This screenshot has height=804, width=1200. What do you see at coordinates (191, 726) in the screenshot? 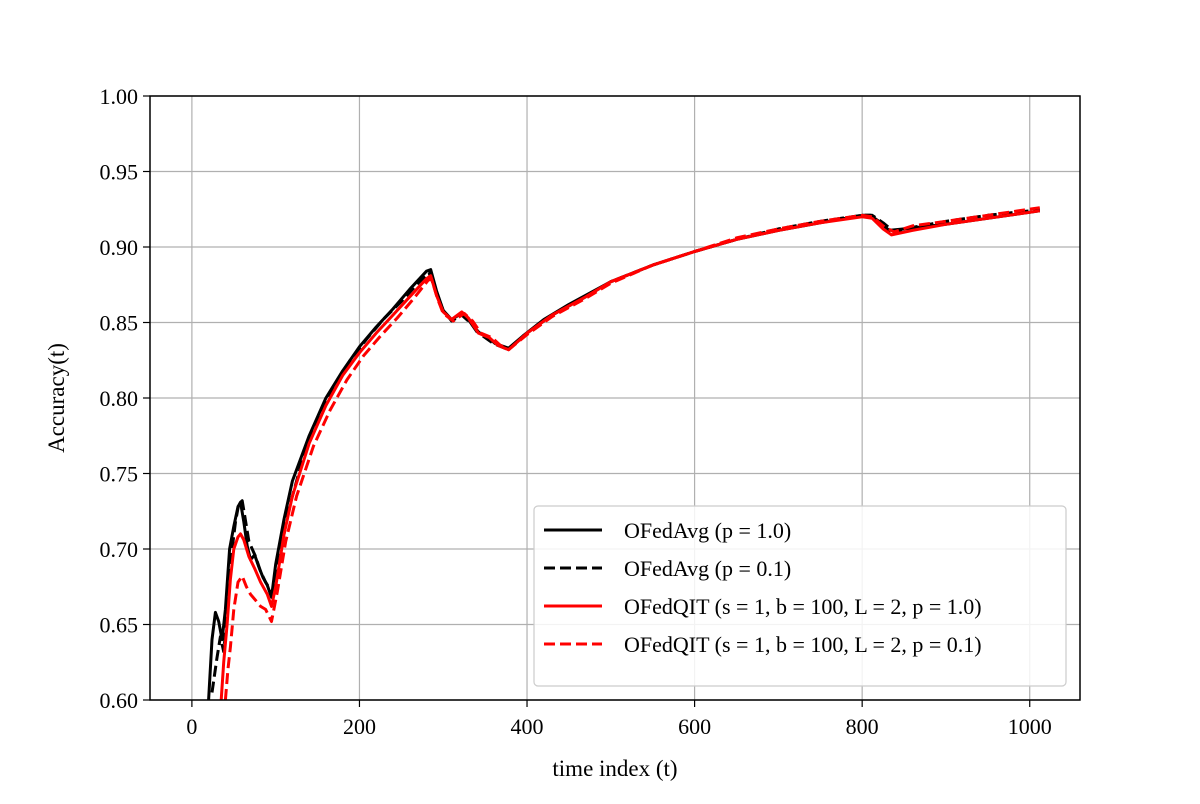
I see `x-tick-label: 0` at bounding box center [191, 726].